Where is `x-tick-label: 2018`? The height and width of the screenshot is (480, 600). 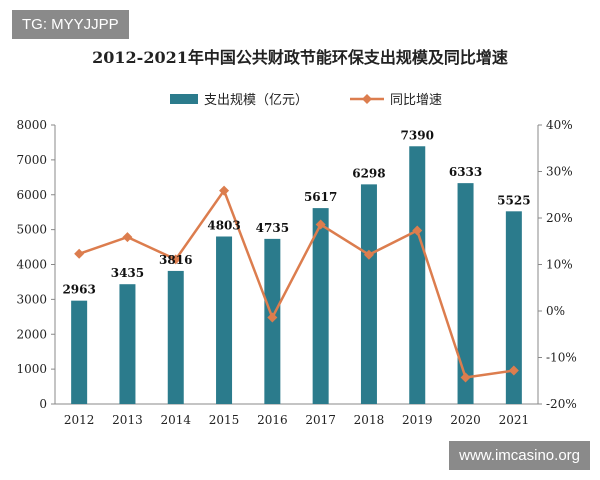
x-tick-label: 2018 is located at coordinates (369, 420).